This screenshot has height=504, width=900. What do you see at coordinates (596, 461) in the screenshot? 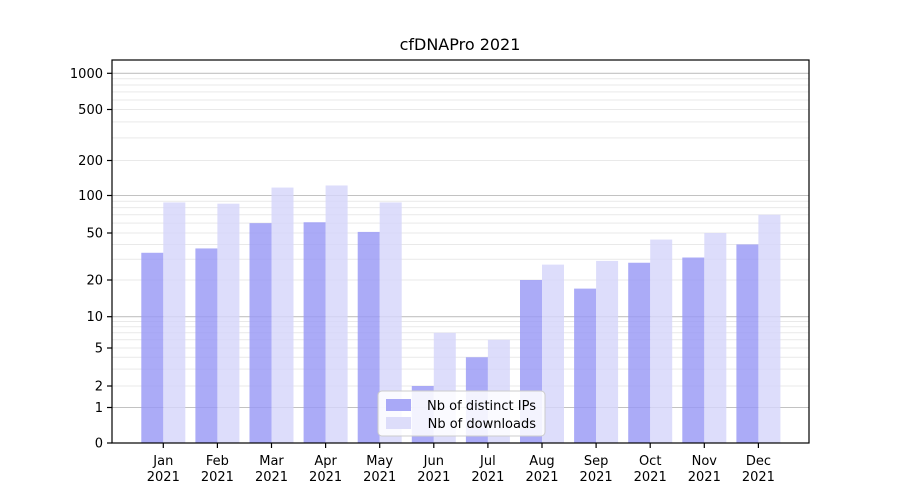
I see `x-tick-label-month: Sep` at bounding box center [596, 461].